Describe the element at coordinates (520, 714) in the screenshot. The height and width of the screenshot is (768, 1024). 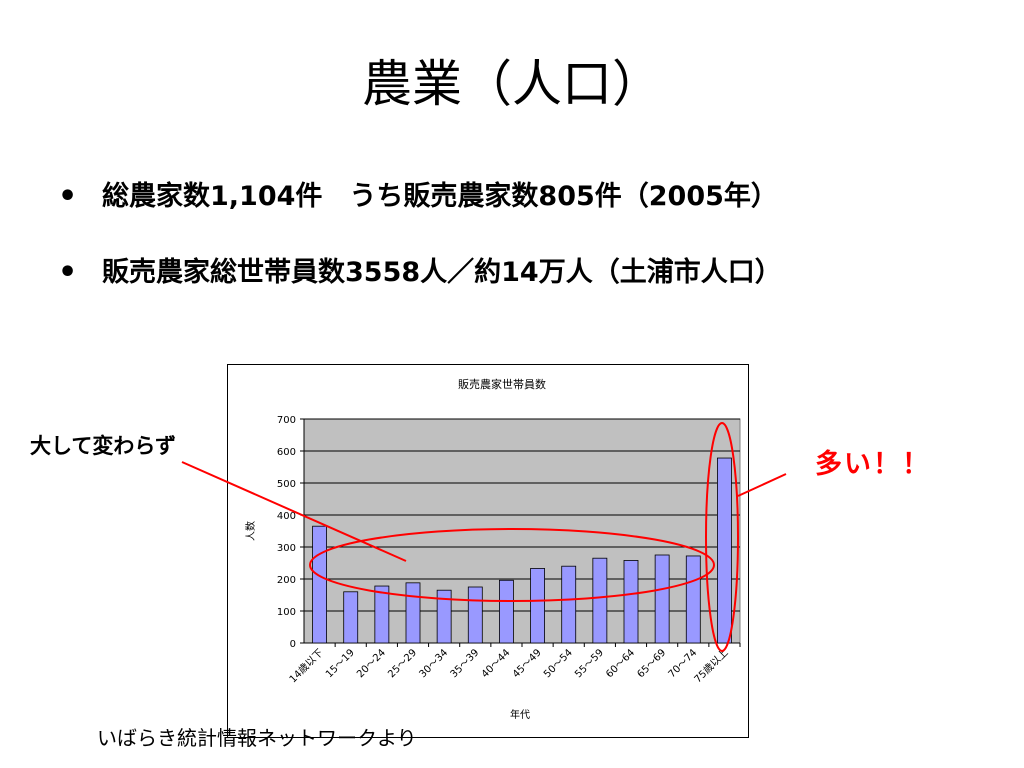
I see `x-axis-label: 年代` at that location.